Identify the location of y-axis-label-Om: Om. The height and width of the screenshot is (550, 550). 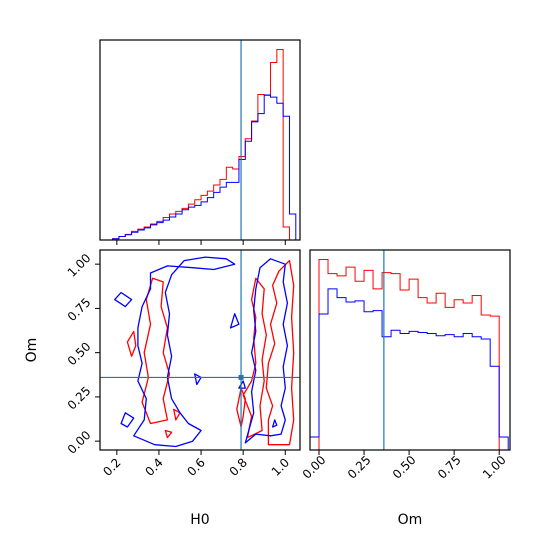
(32, 350).